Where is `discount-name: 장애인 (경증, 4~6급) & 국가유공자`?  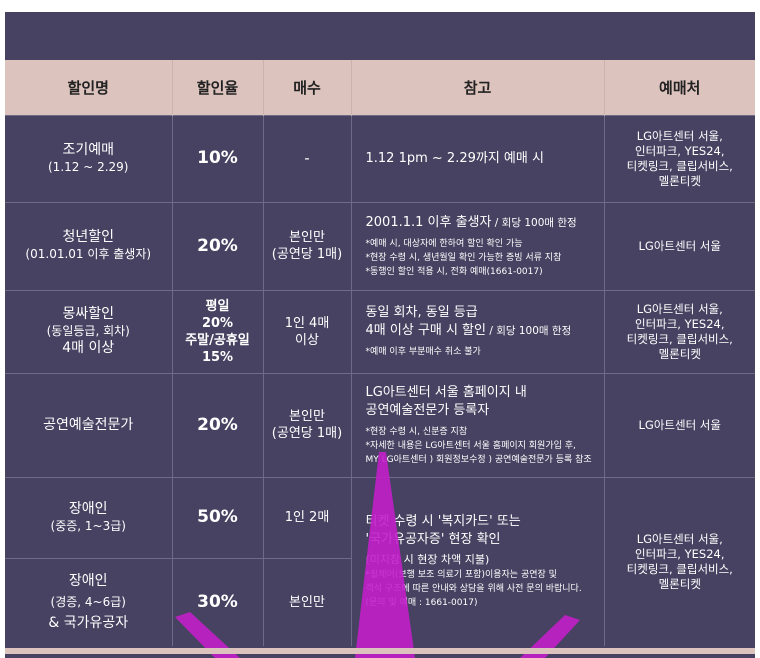 discount-name: 장애인 (경증, 4~6급) & 국가유공자 is located at coordinates (88, 601).